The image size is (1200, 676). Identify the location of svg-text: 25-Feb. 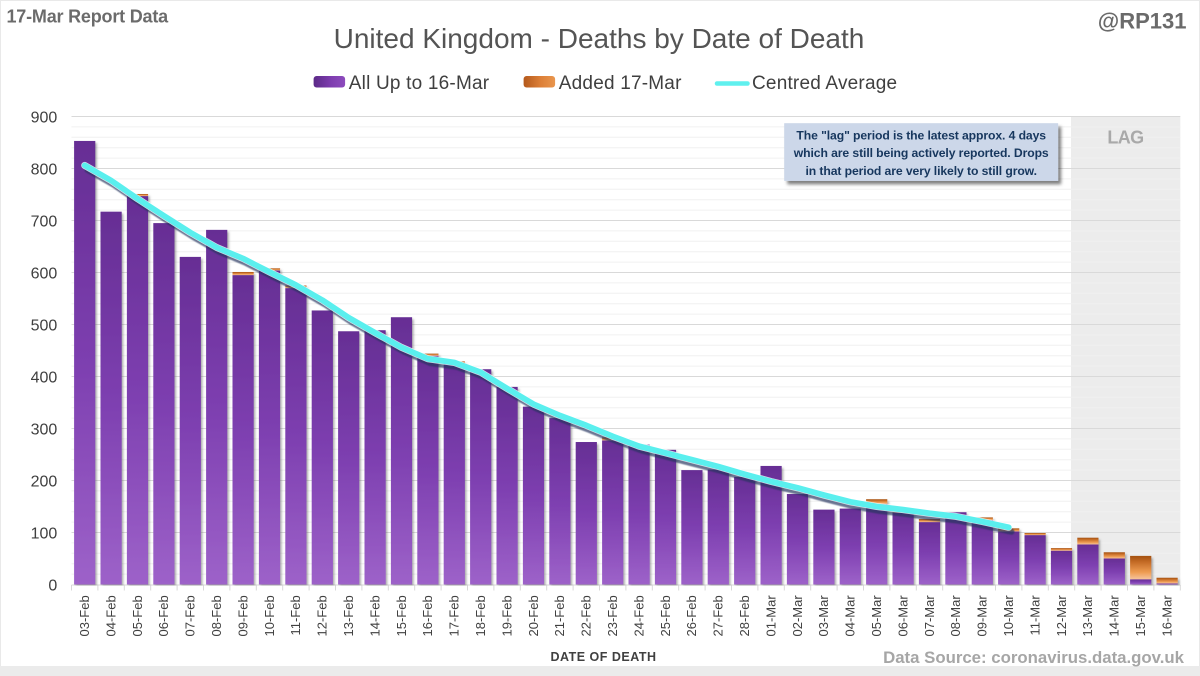
(665, 615).